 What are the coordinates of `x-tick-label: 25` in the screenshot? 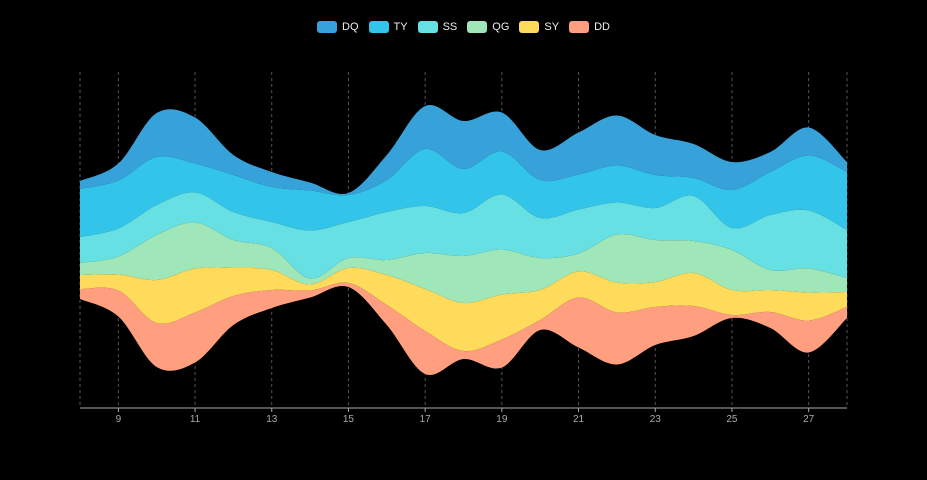 It's located at (732, 419).